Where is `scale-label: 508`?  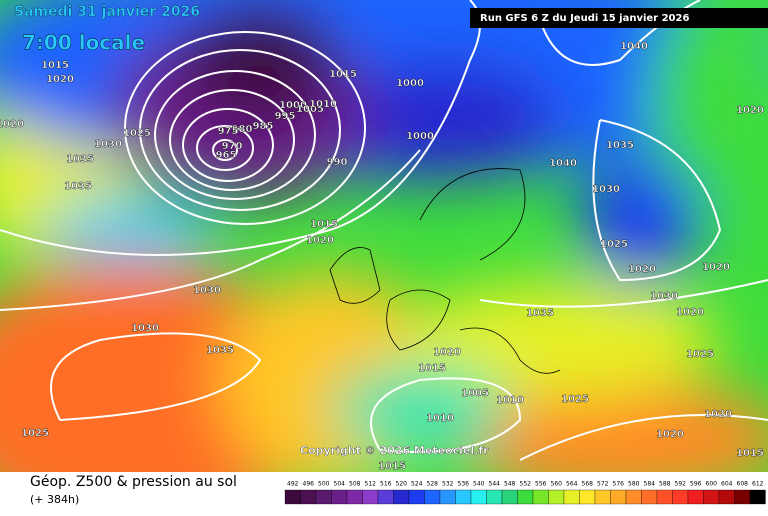
scale-label: 508 is located at coordinates (355, 484).